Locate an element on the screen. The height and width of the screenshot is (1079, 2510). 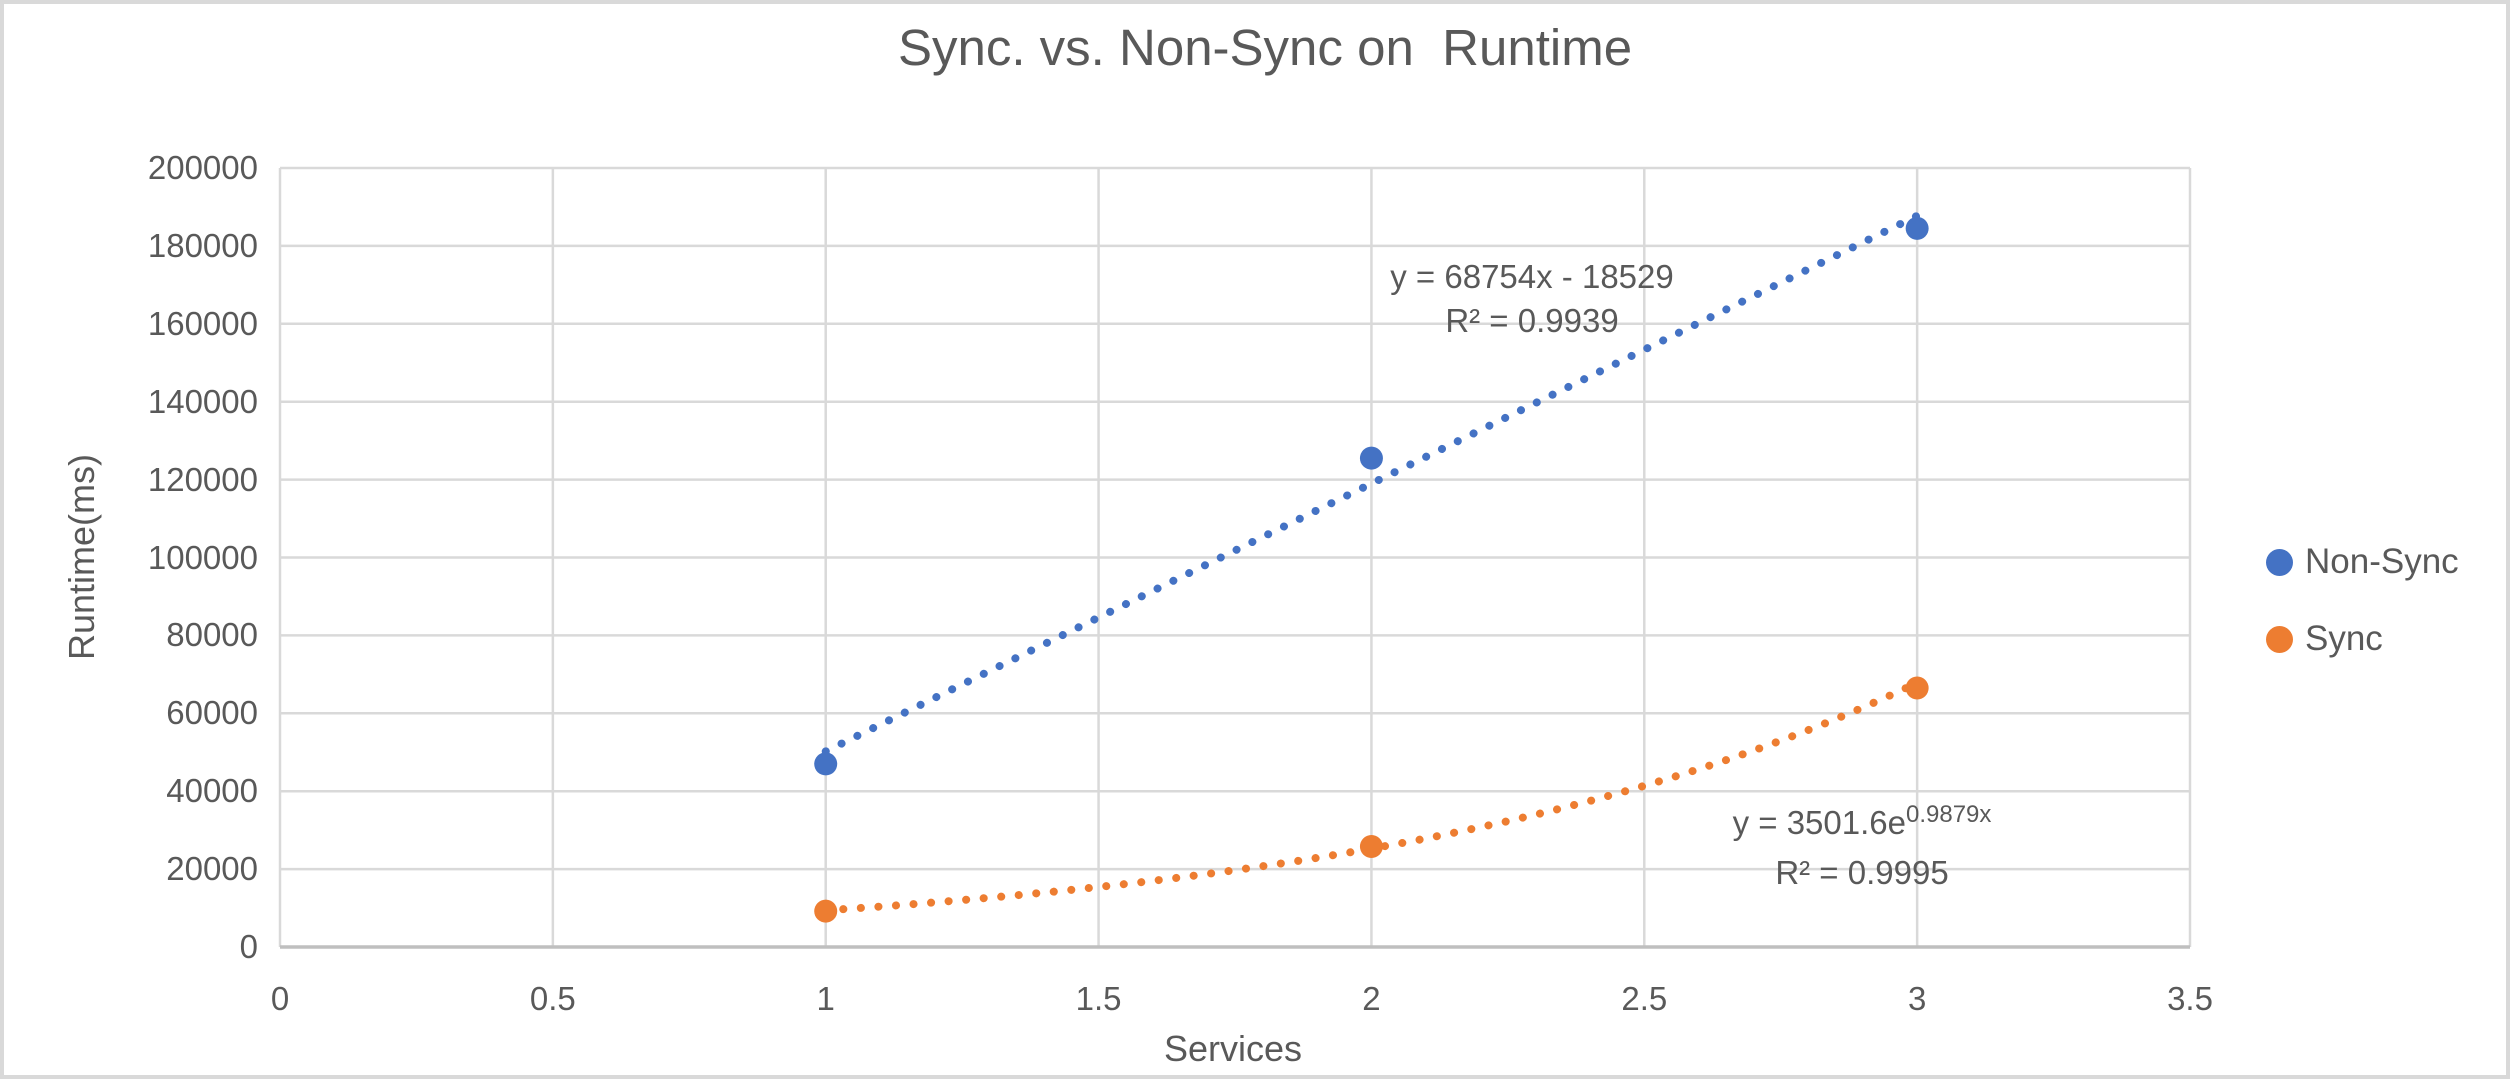
trendline-r2-sync: R² = 0.9995 is located at coordinates (1862, 872).